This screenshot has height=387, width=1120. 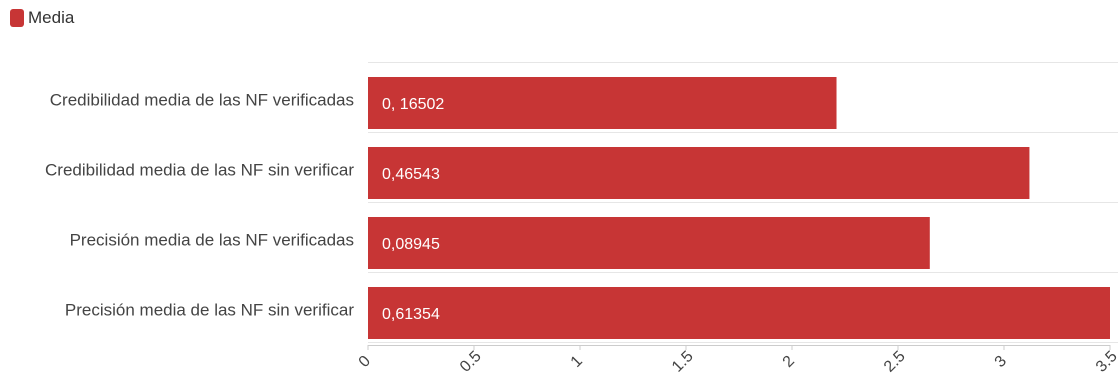 What do you see at coordinates (789, 362) in the screenshot?
I see `x-tick-label: 2` at bounding box center [789, 362].